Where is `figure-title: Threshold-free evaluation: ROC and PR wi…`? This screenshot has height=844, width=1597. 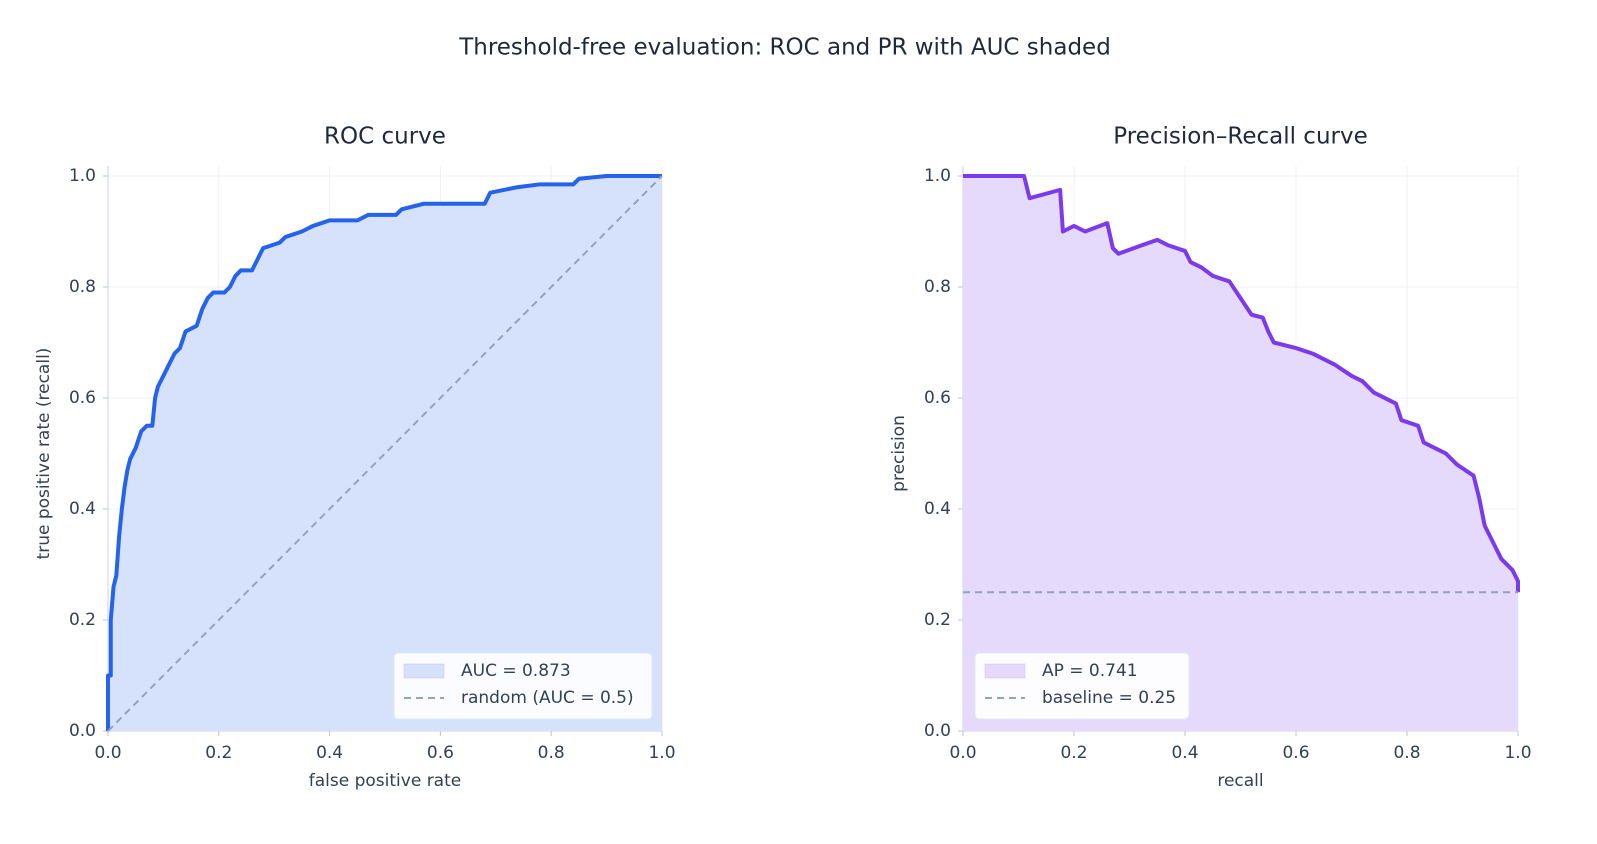 figure-title: Threshold-free evaluation: ROC and PR wi… is located at coordinates (784, 48).